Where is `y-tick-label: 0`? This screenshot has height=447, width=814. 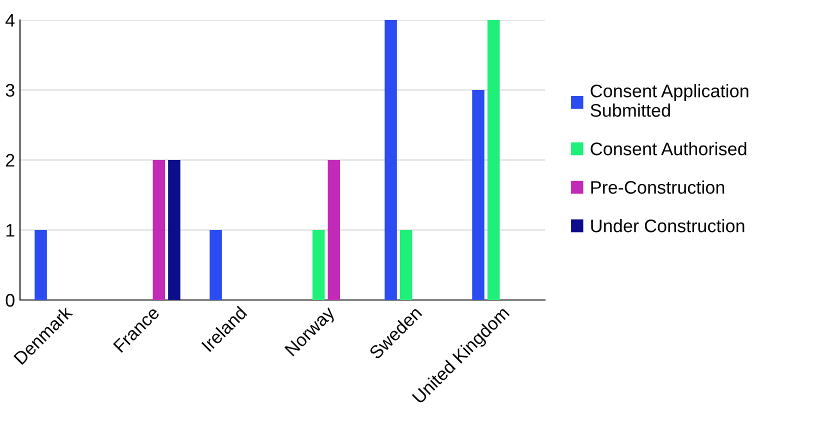
y-tick-label: 0 is located at coordinates (10, 300).